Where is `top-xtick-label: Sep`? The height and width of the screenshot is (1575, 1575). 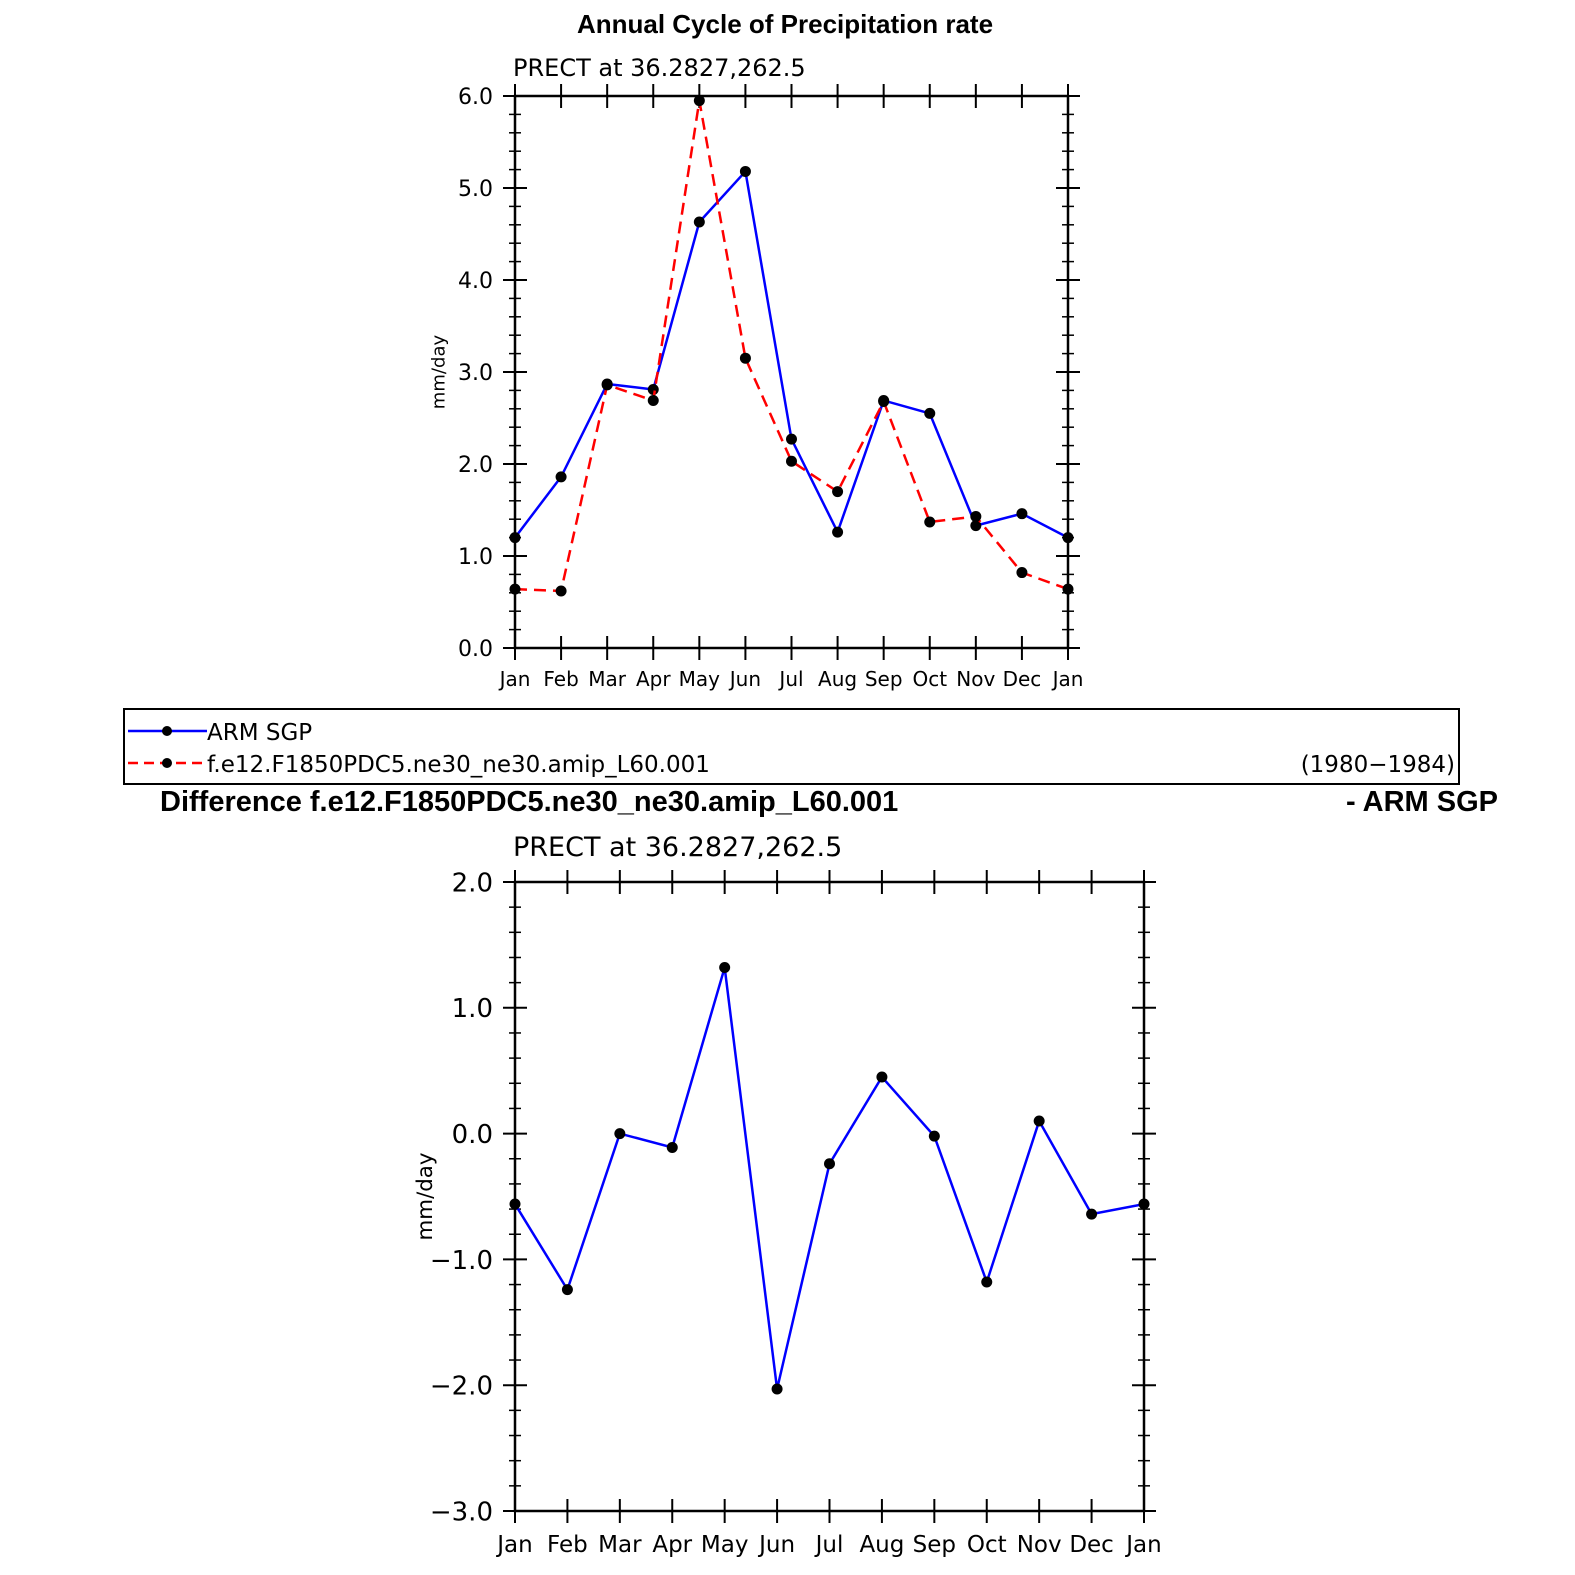
top-xtick-label: Sep is located at coordinates (884, 679).